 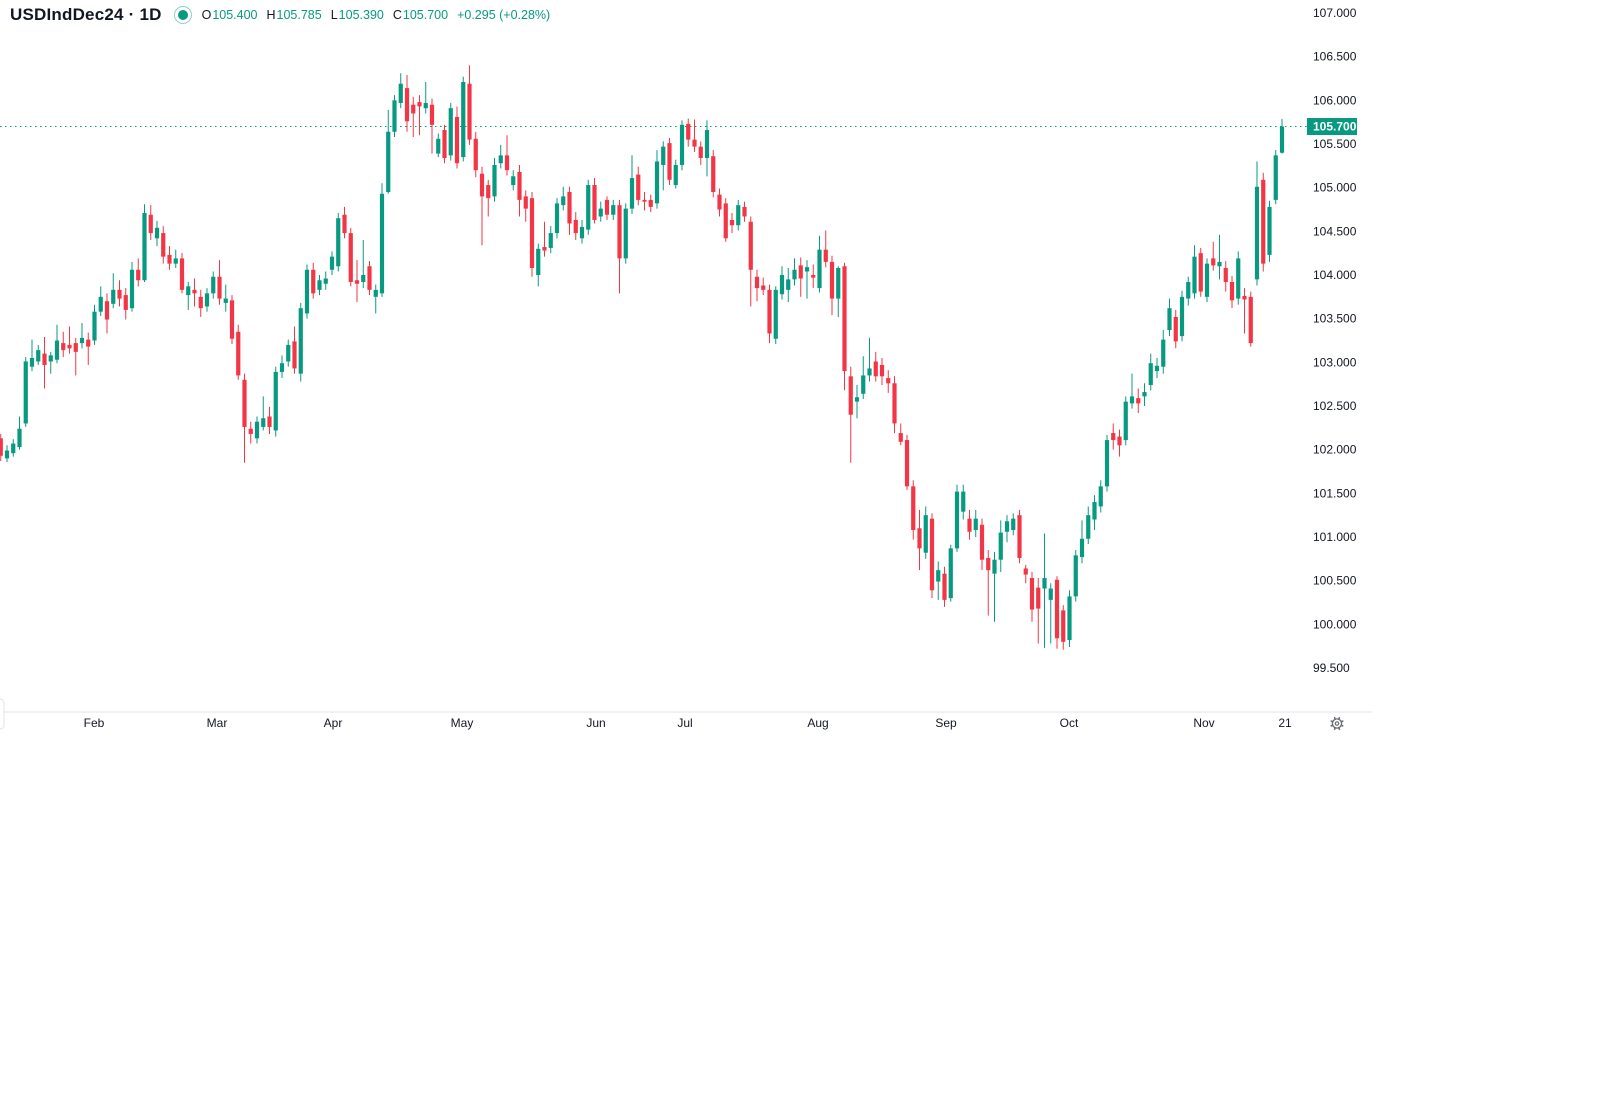 What do you see at coordinates (86, 15) in the screenshot?
I see `symbol-title: USDIndDec24 · 1D` at bounding box center [86, 15].